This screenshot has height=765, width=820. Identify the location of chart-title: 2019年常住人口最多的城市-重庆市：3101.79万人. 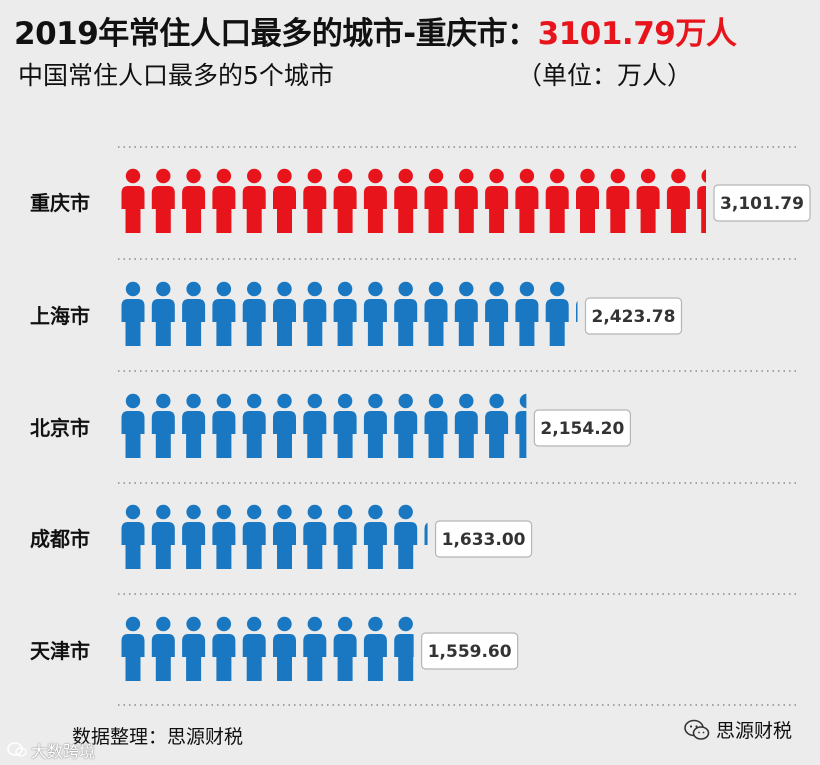
(375, 30).